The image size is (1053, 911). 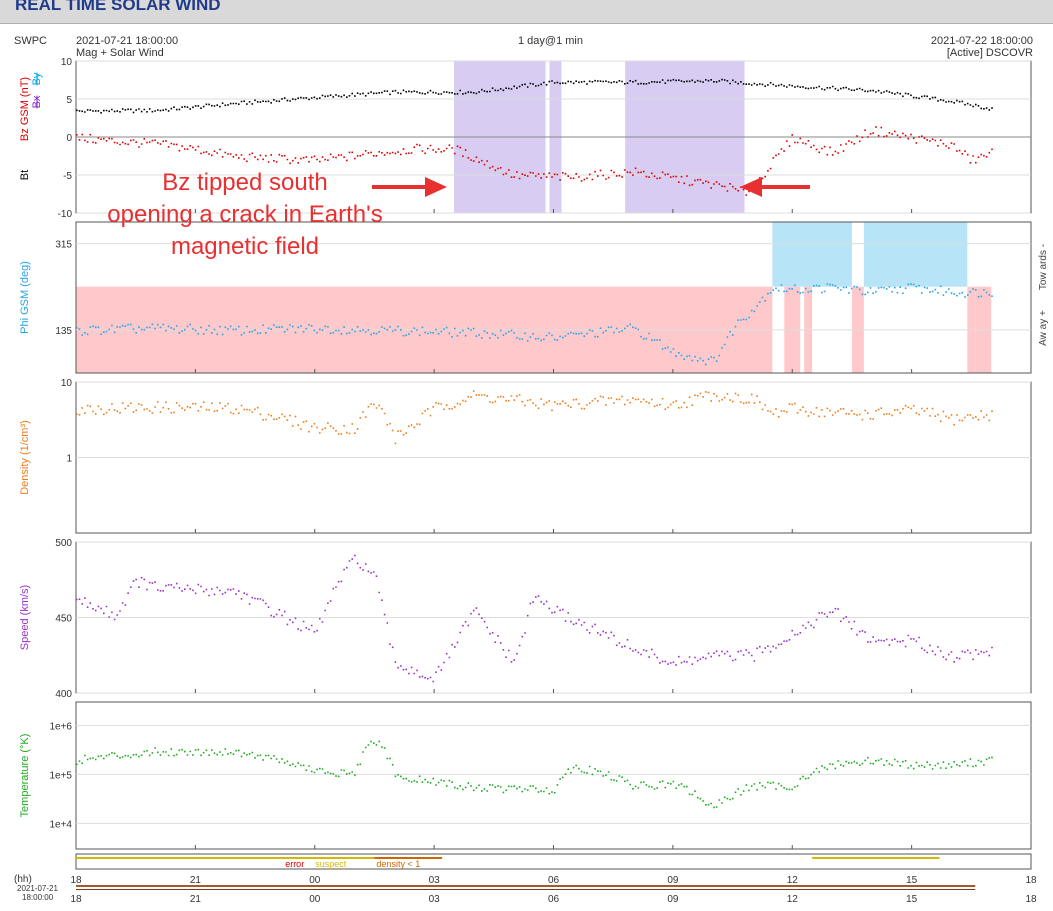 What do you see at coordinates (526, 12) in the screenshot?
I see `title-bar: REAL TIME SOLAR WIND` at bounding box center [526, 12].